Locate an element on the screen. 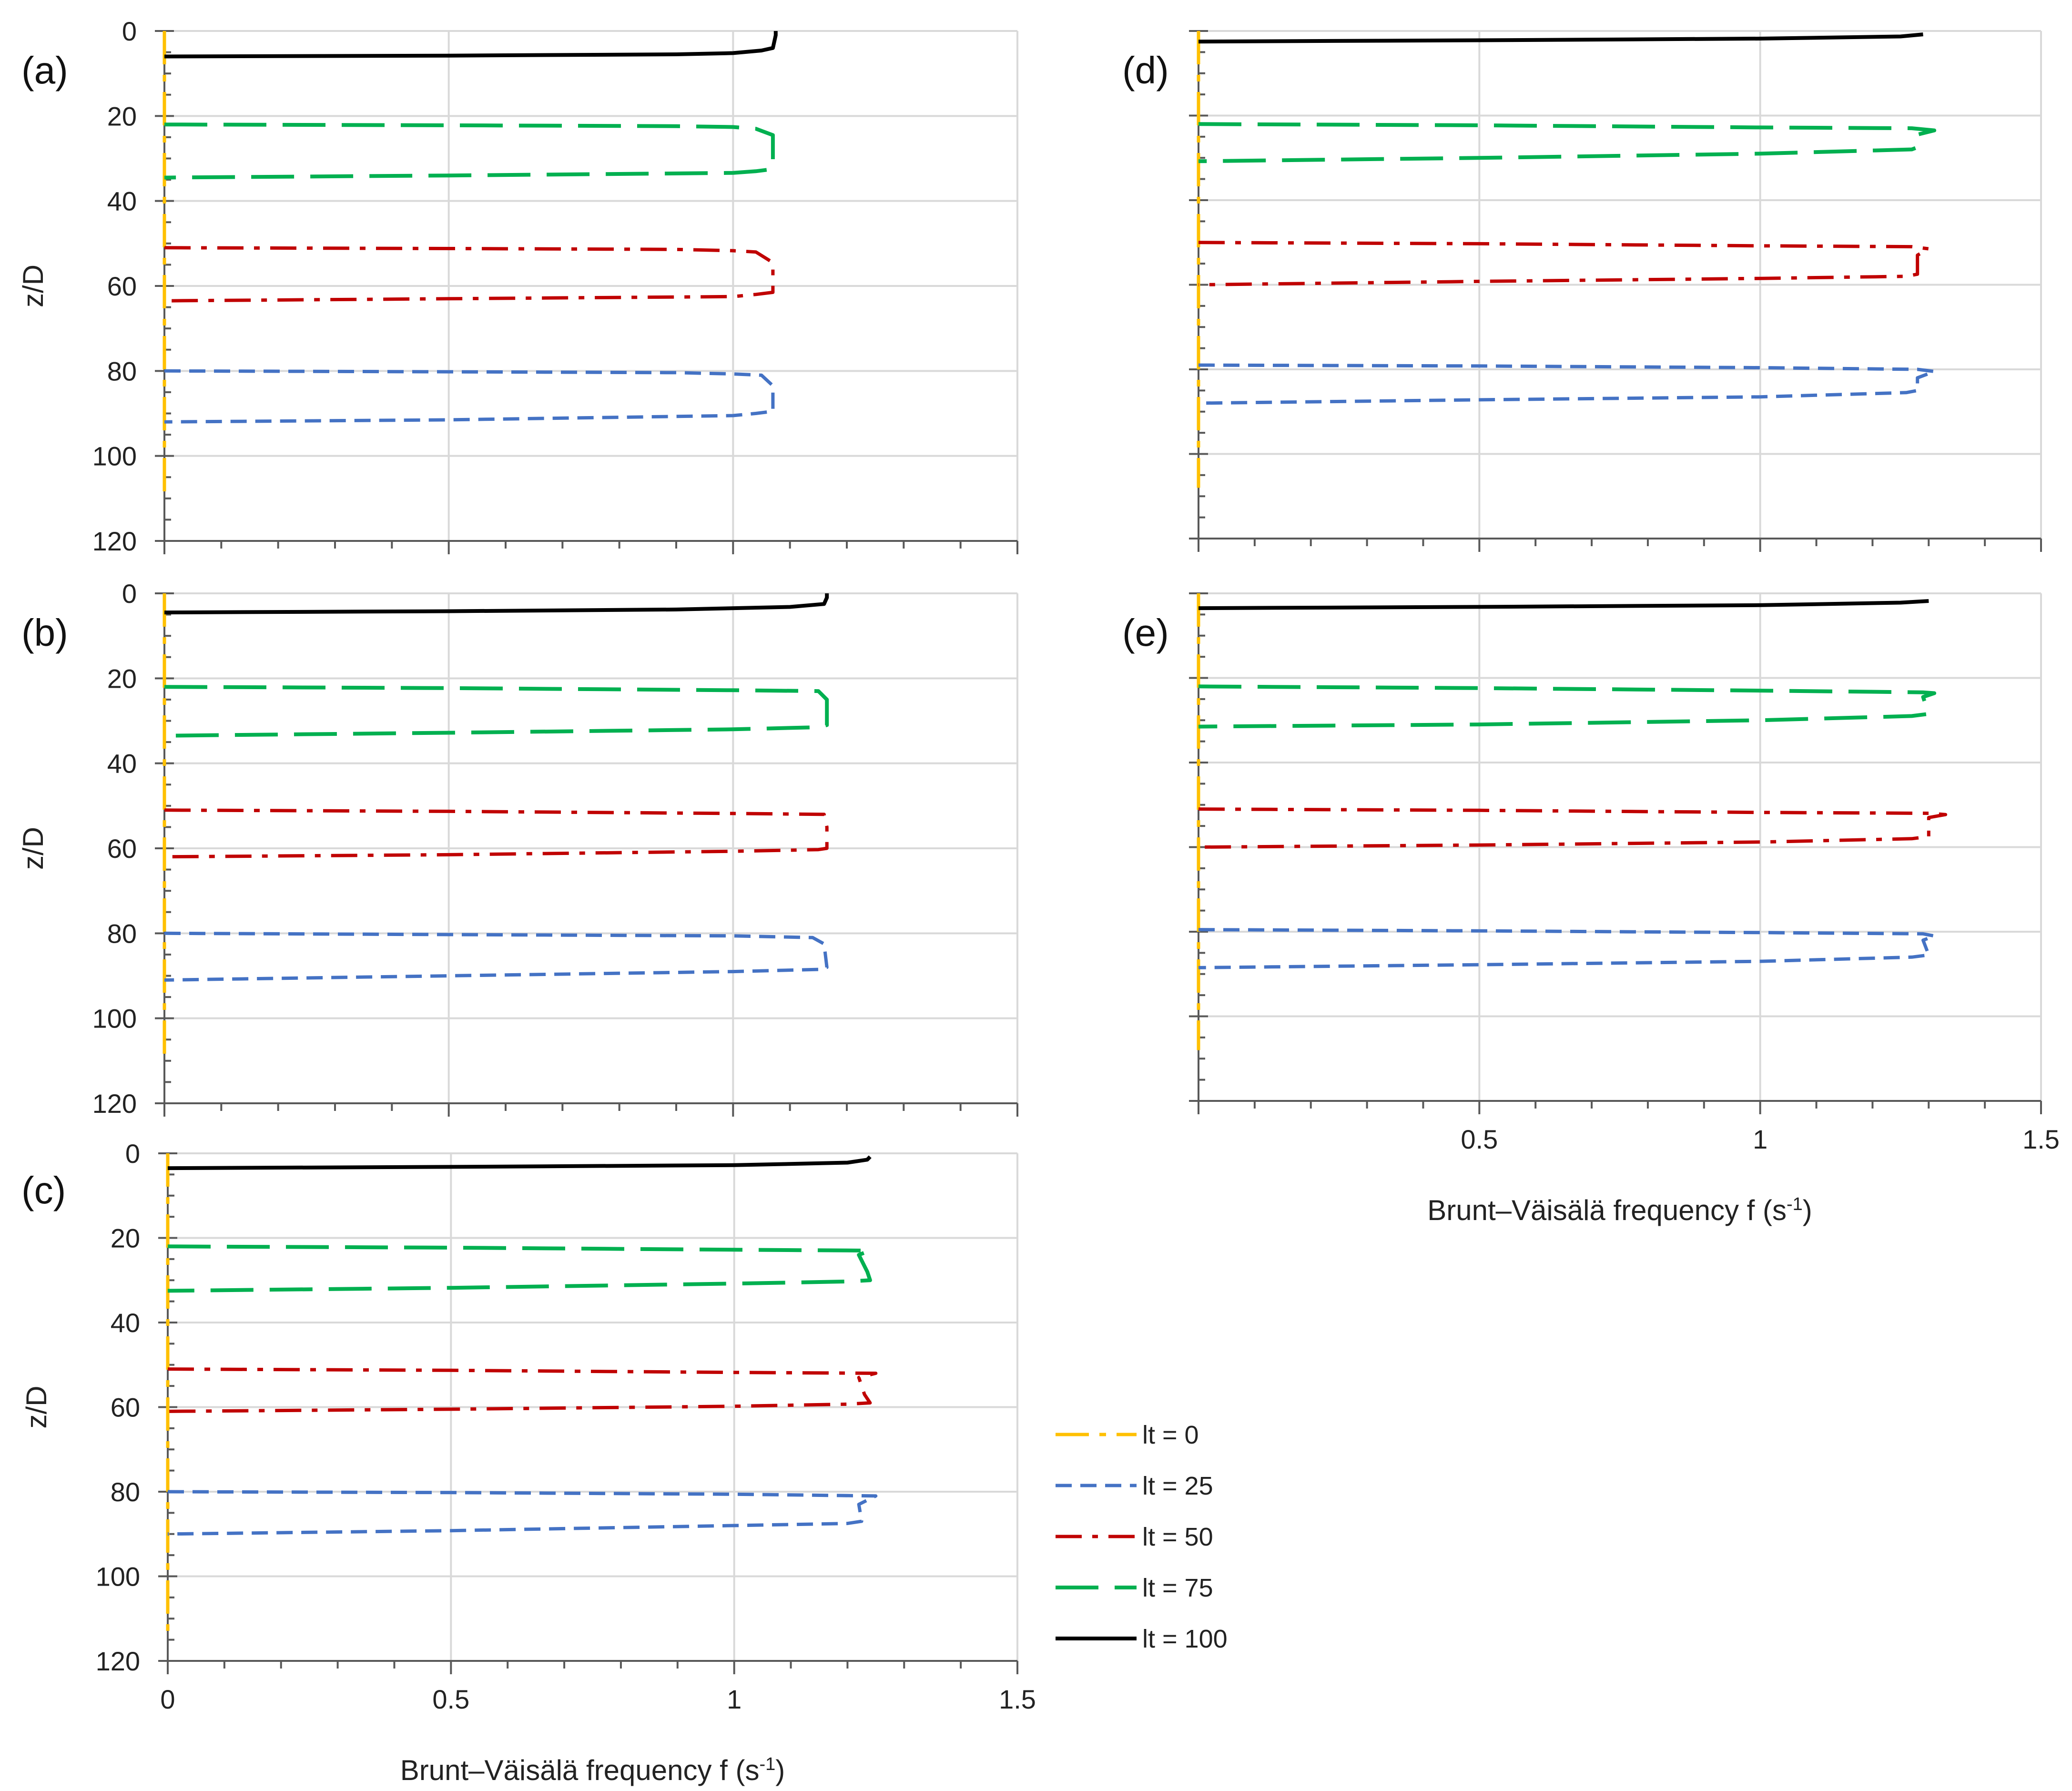 Image resolution: width=2072 pixels, height=1791 pixels. legend-label: lt = 0 is located at coordinates (1171, 1435).